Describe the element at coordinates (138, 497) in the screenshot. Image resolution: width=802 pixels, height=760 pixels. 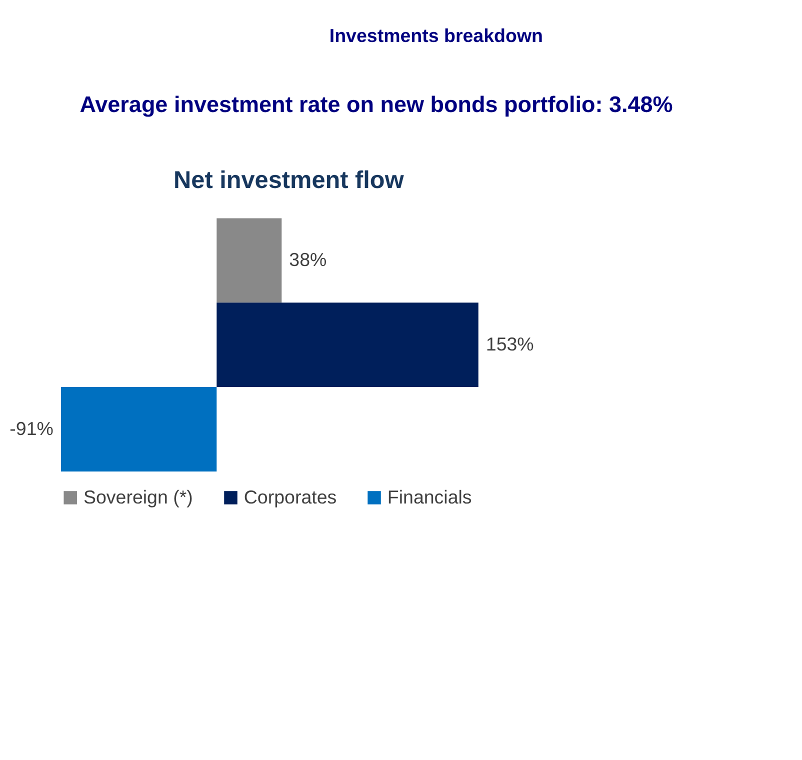
I see `legend-label: Sovereign (*)` at that location.